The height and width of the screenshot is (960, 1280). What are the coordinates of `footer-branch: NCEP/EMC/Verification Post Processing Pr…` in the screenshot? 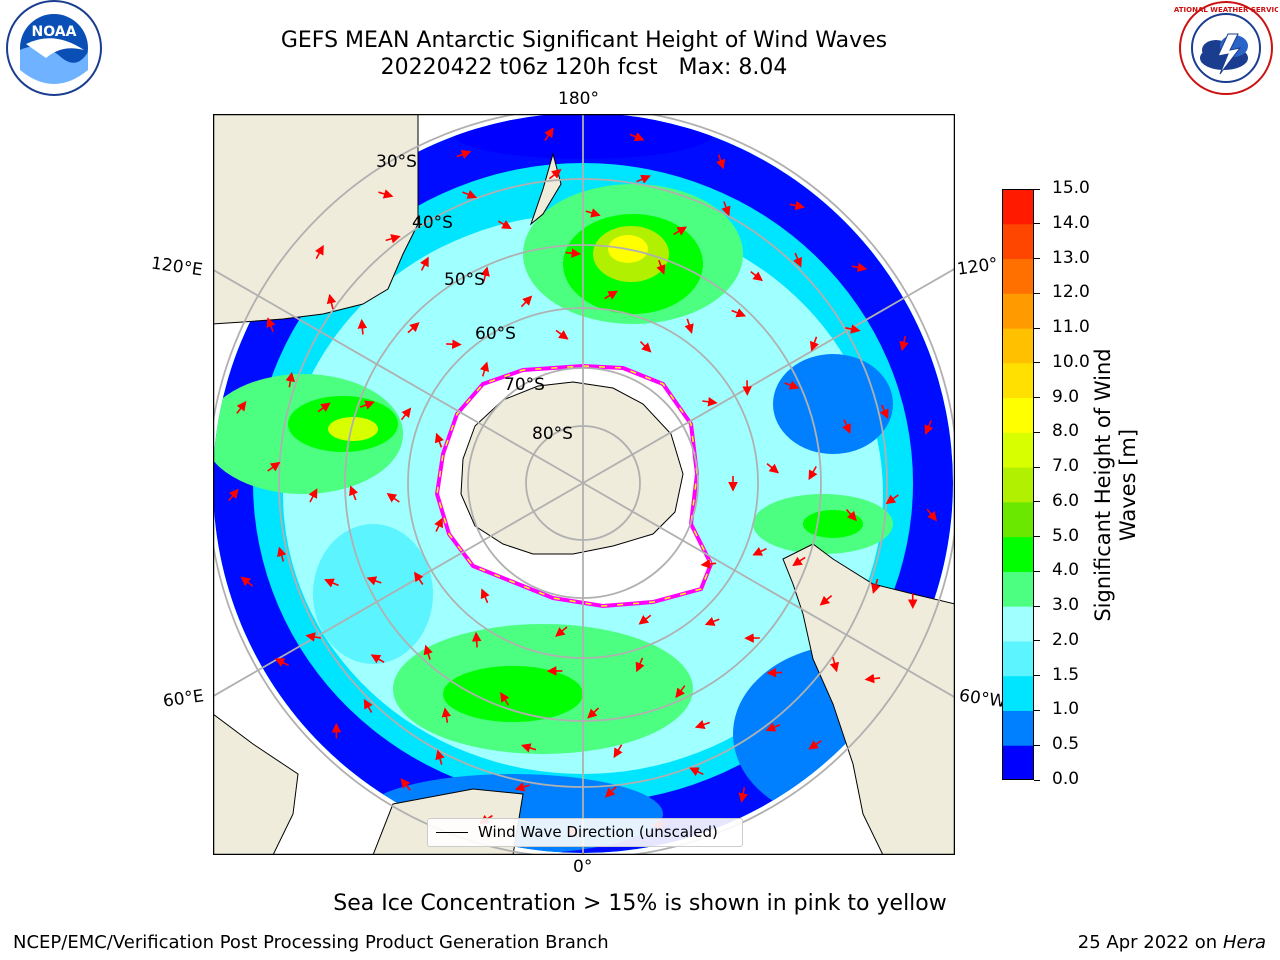 It's located at (311, 942).